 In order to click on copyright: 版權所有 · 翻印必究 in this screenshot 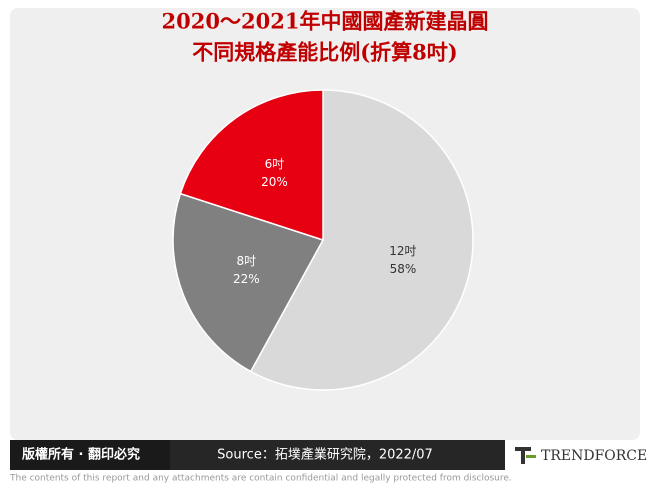, I will do `click(81, 455)`.